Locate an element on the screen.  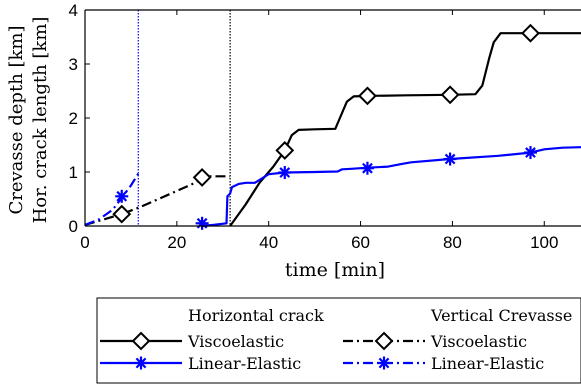
x-tick-label: 40 is located at coordinates (268, 242).